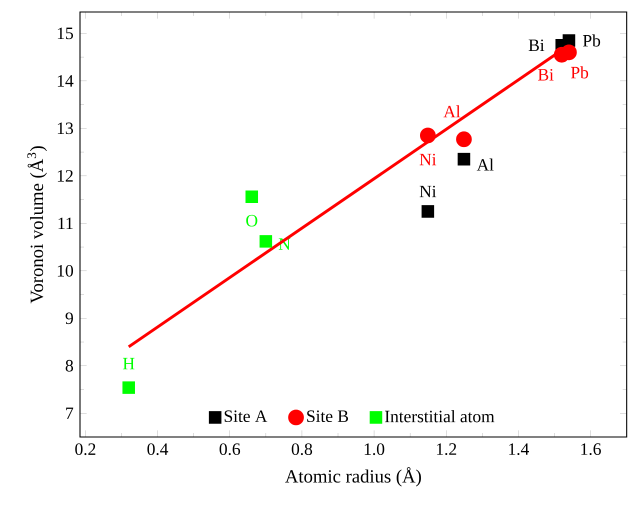  Describe the element at coordinates (157, 449) in the screenshot. I see `x-tick-label: 0.4` at that location.